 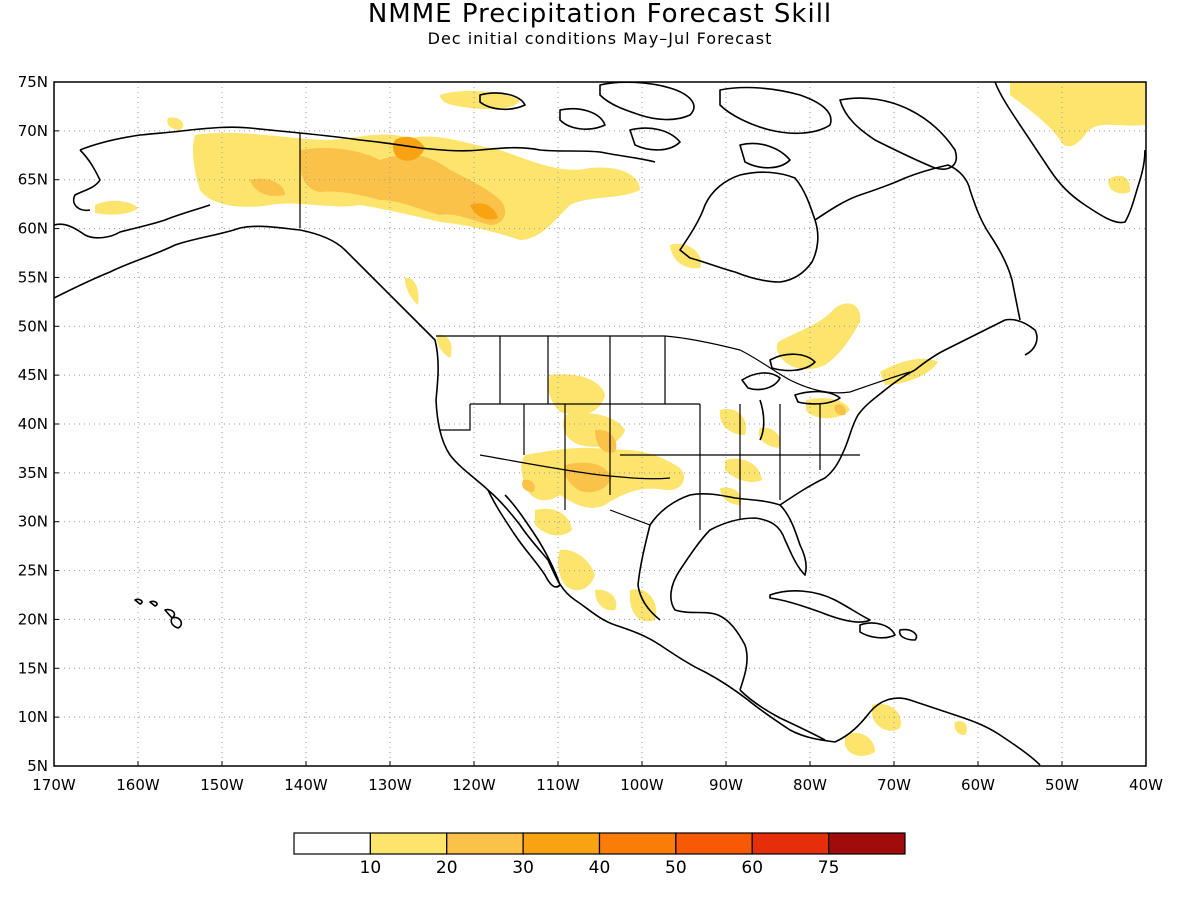 I want to click on lat-tick-label: 10N, so click(x=33, y=717).